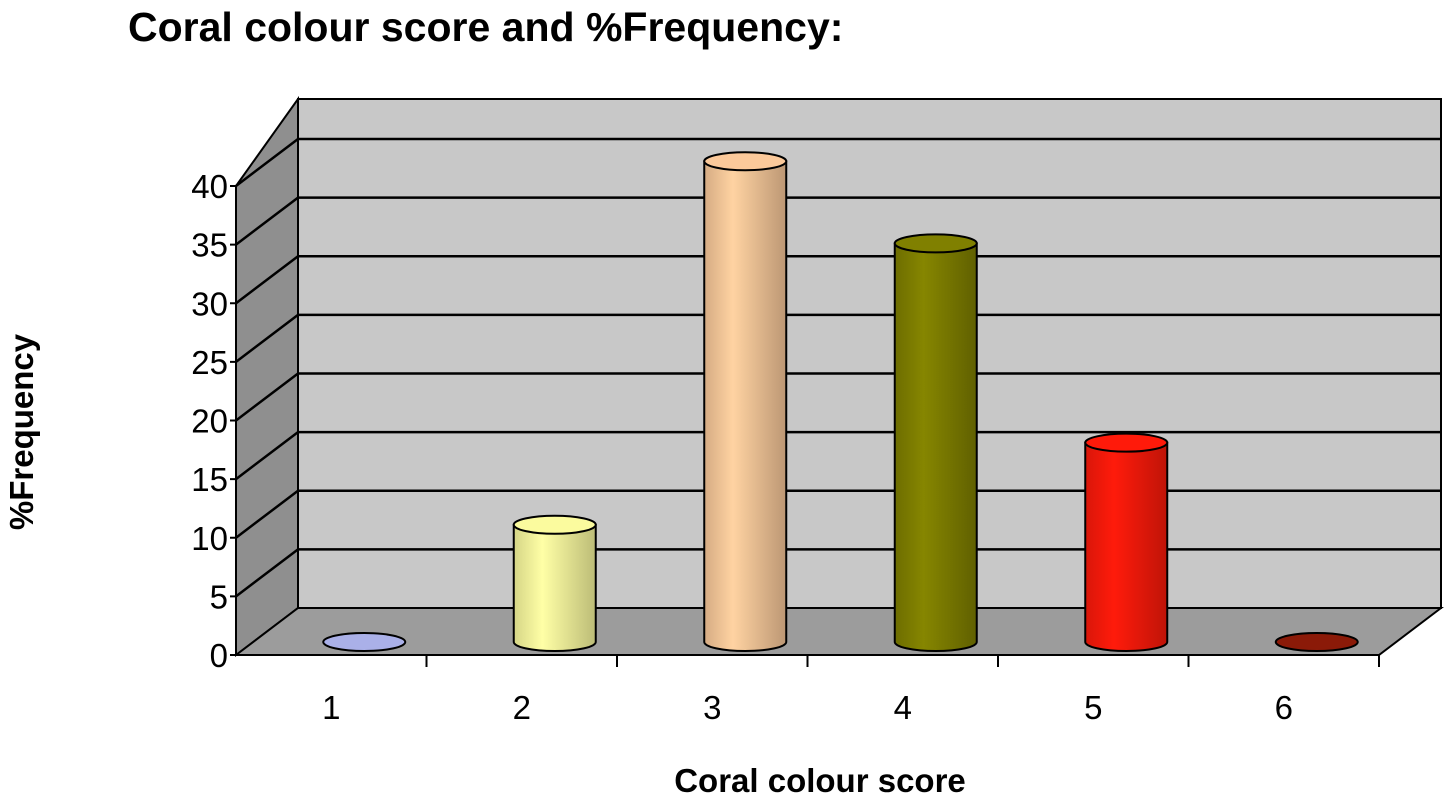 The image size is (1450, 799). I want to click on y-tick-label: 40, so click(209, 186).